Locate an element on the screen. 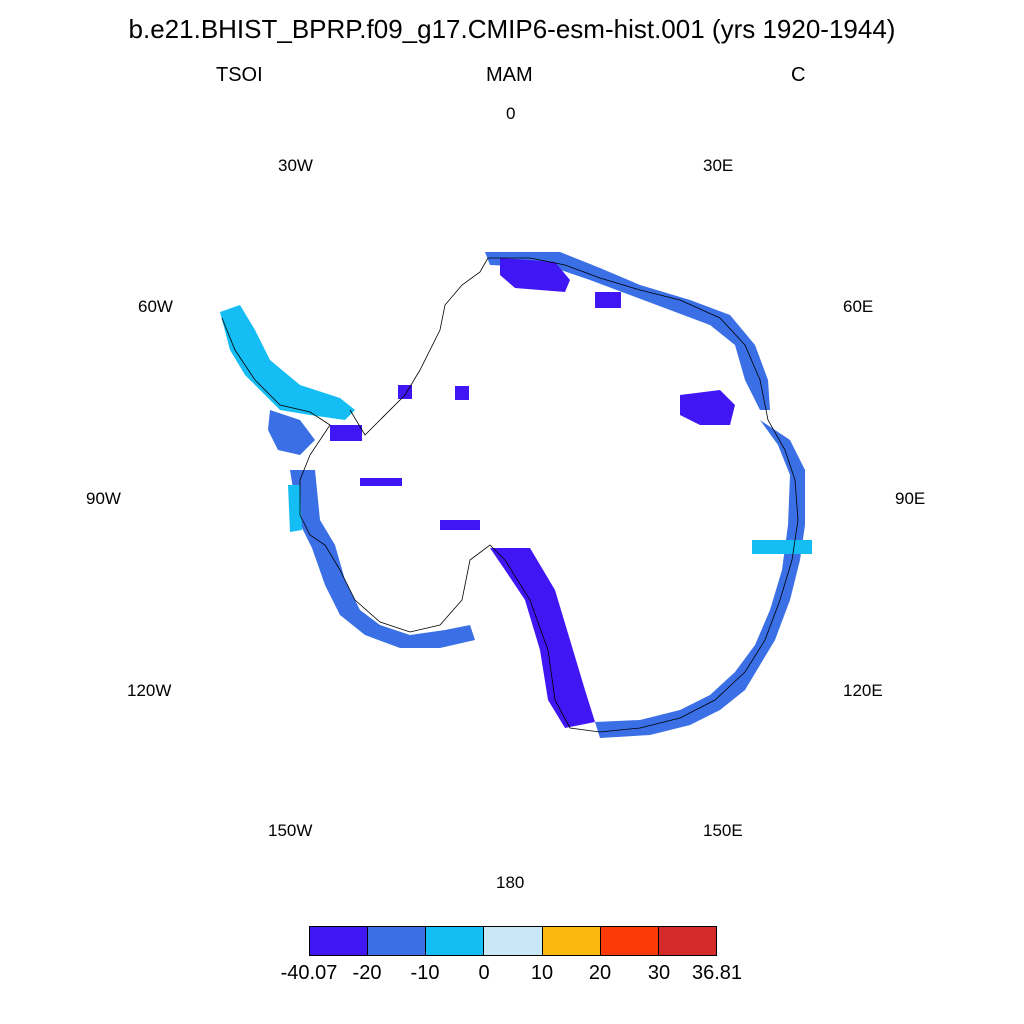 This screenshot has width=1024, height=1024. peninsula-cells is located at coordinates (287, 362).